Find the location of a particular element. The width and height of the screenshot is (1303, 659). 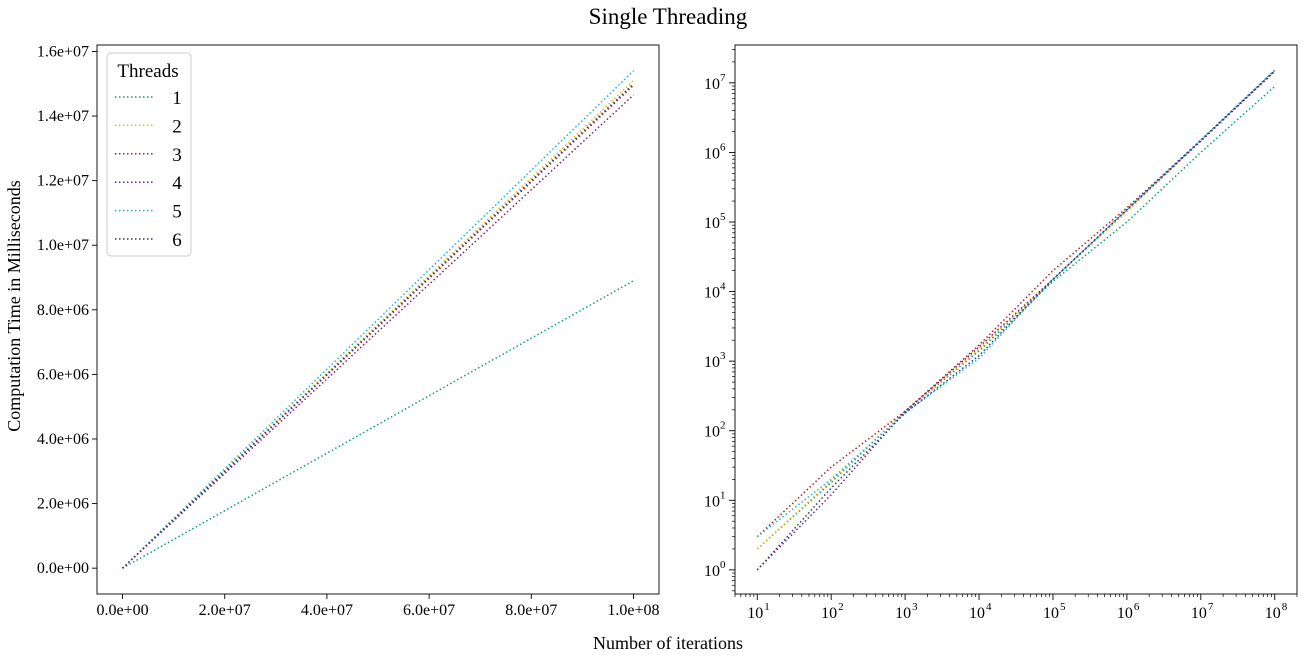

legend-label-2: 2 is located at coordinates (177, 126).